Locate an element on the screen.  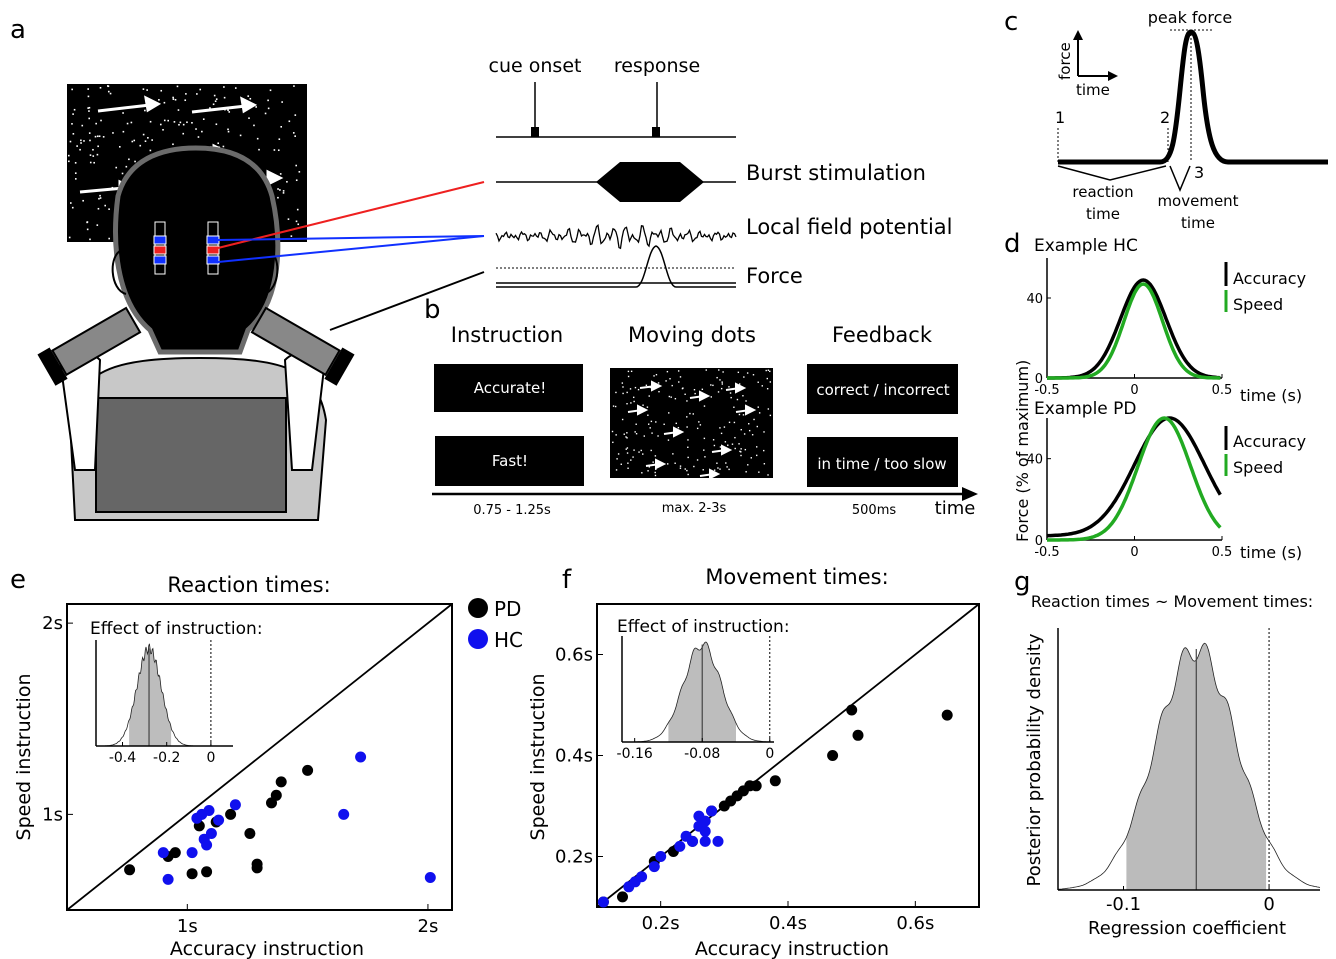
header-feedback: Feedback is located at coordinates (882, 335).